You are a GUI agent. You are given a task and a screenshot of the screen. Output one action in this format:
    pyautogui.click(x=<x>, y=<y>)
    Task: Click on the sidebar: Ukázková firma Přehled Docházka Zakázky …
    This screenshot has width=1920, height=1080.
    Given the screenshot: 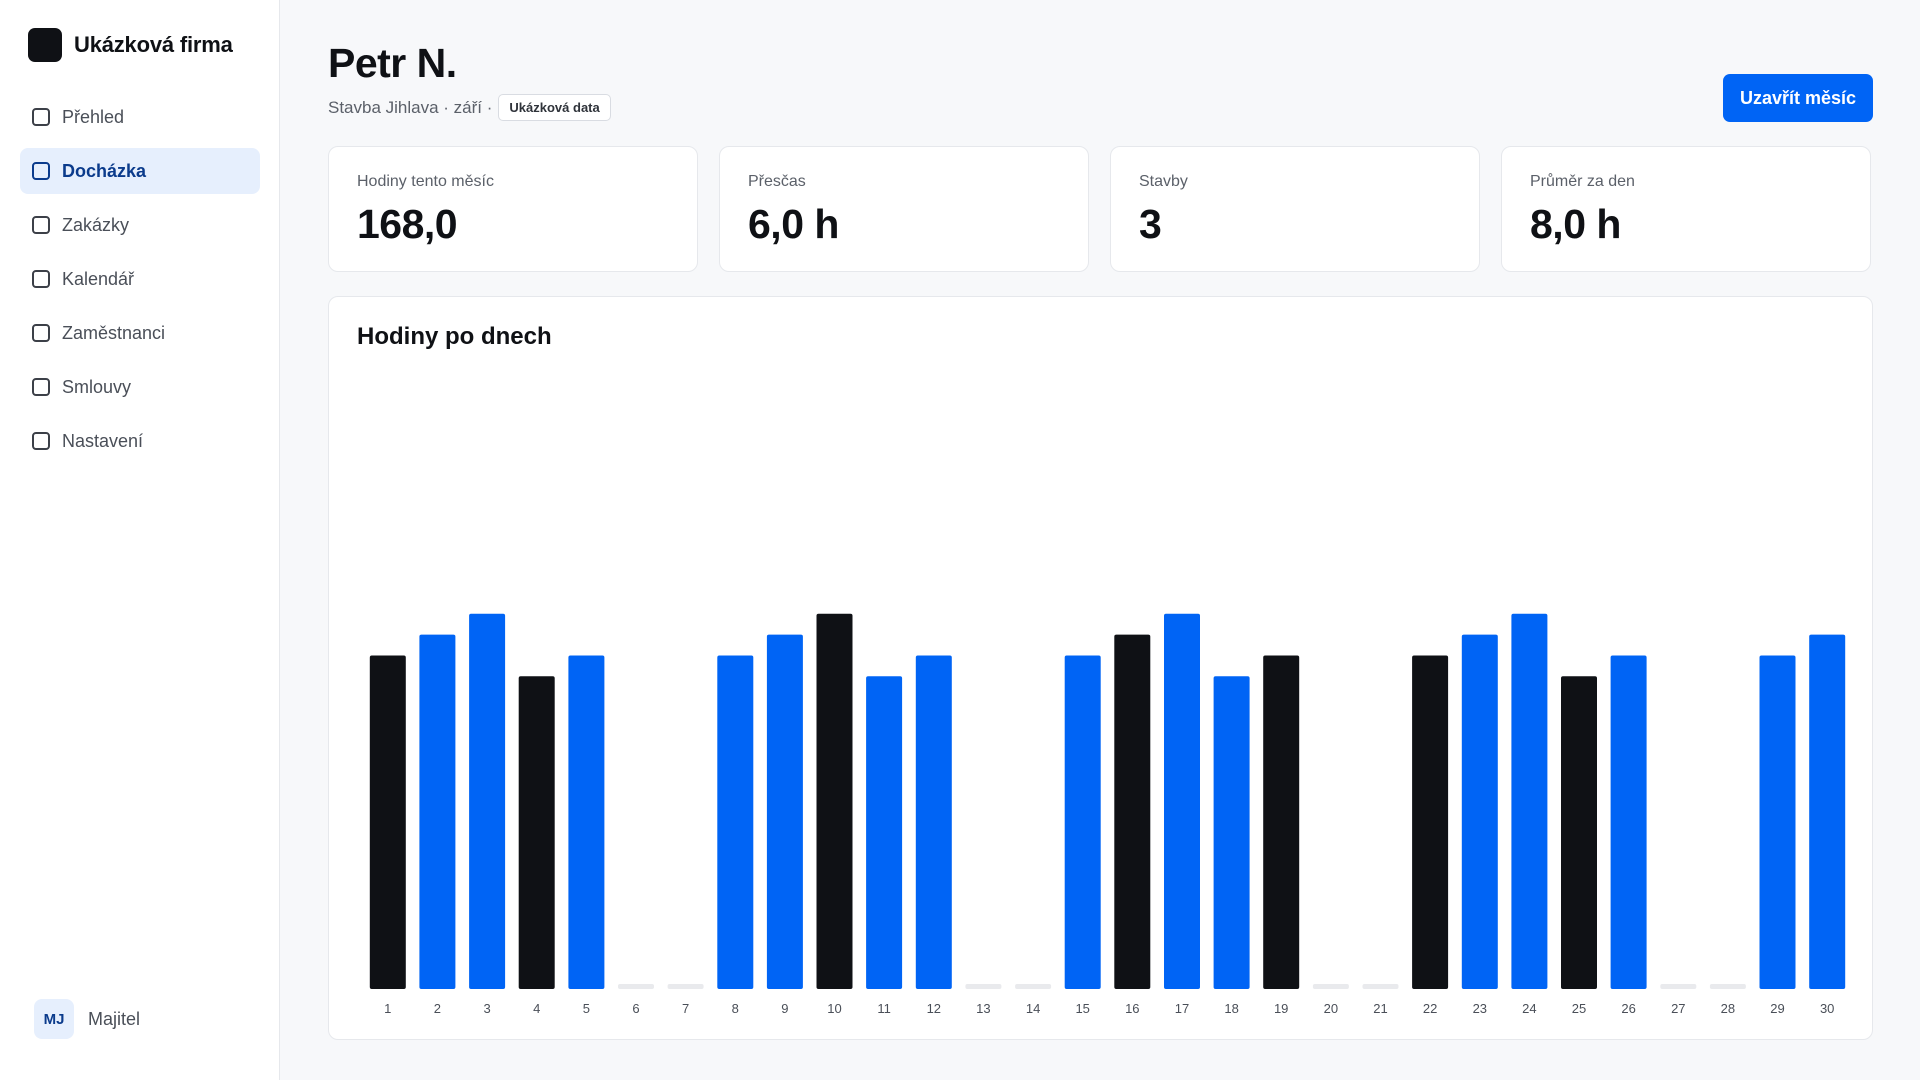 What is the action you would take?
    pyautogui.click(x=140, y=540)
    